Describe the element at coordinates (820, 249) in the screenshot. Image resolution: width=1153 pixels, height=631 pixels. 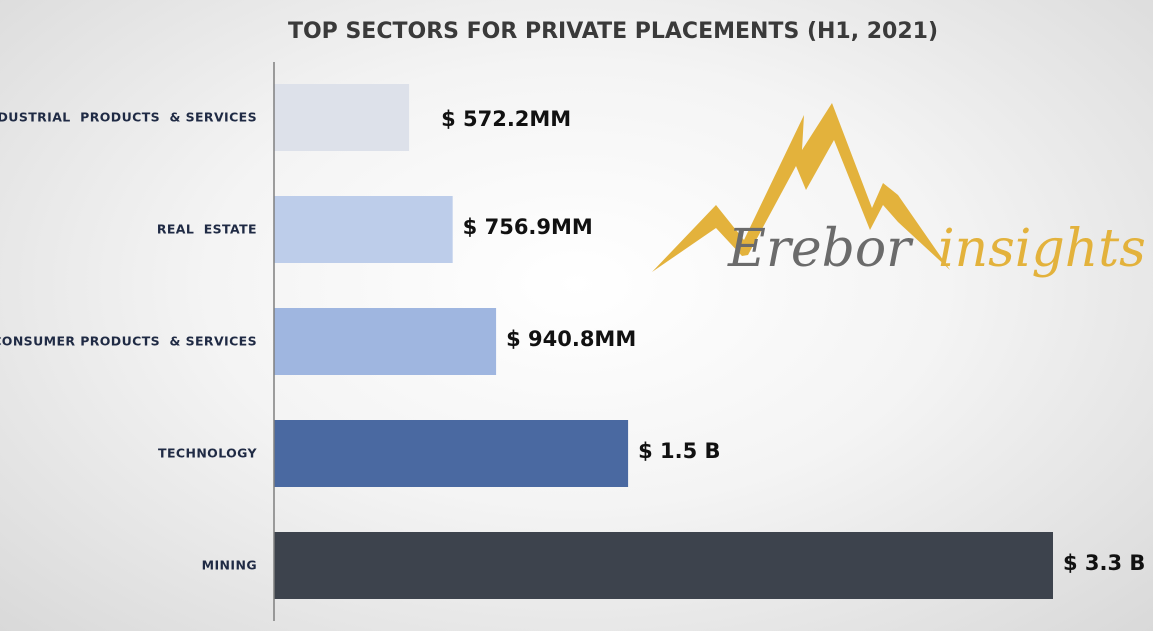
I see `logo-word-erebor: Erebor` at that location.